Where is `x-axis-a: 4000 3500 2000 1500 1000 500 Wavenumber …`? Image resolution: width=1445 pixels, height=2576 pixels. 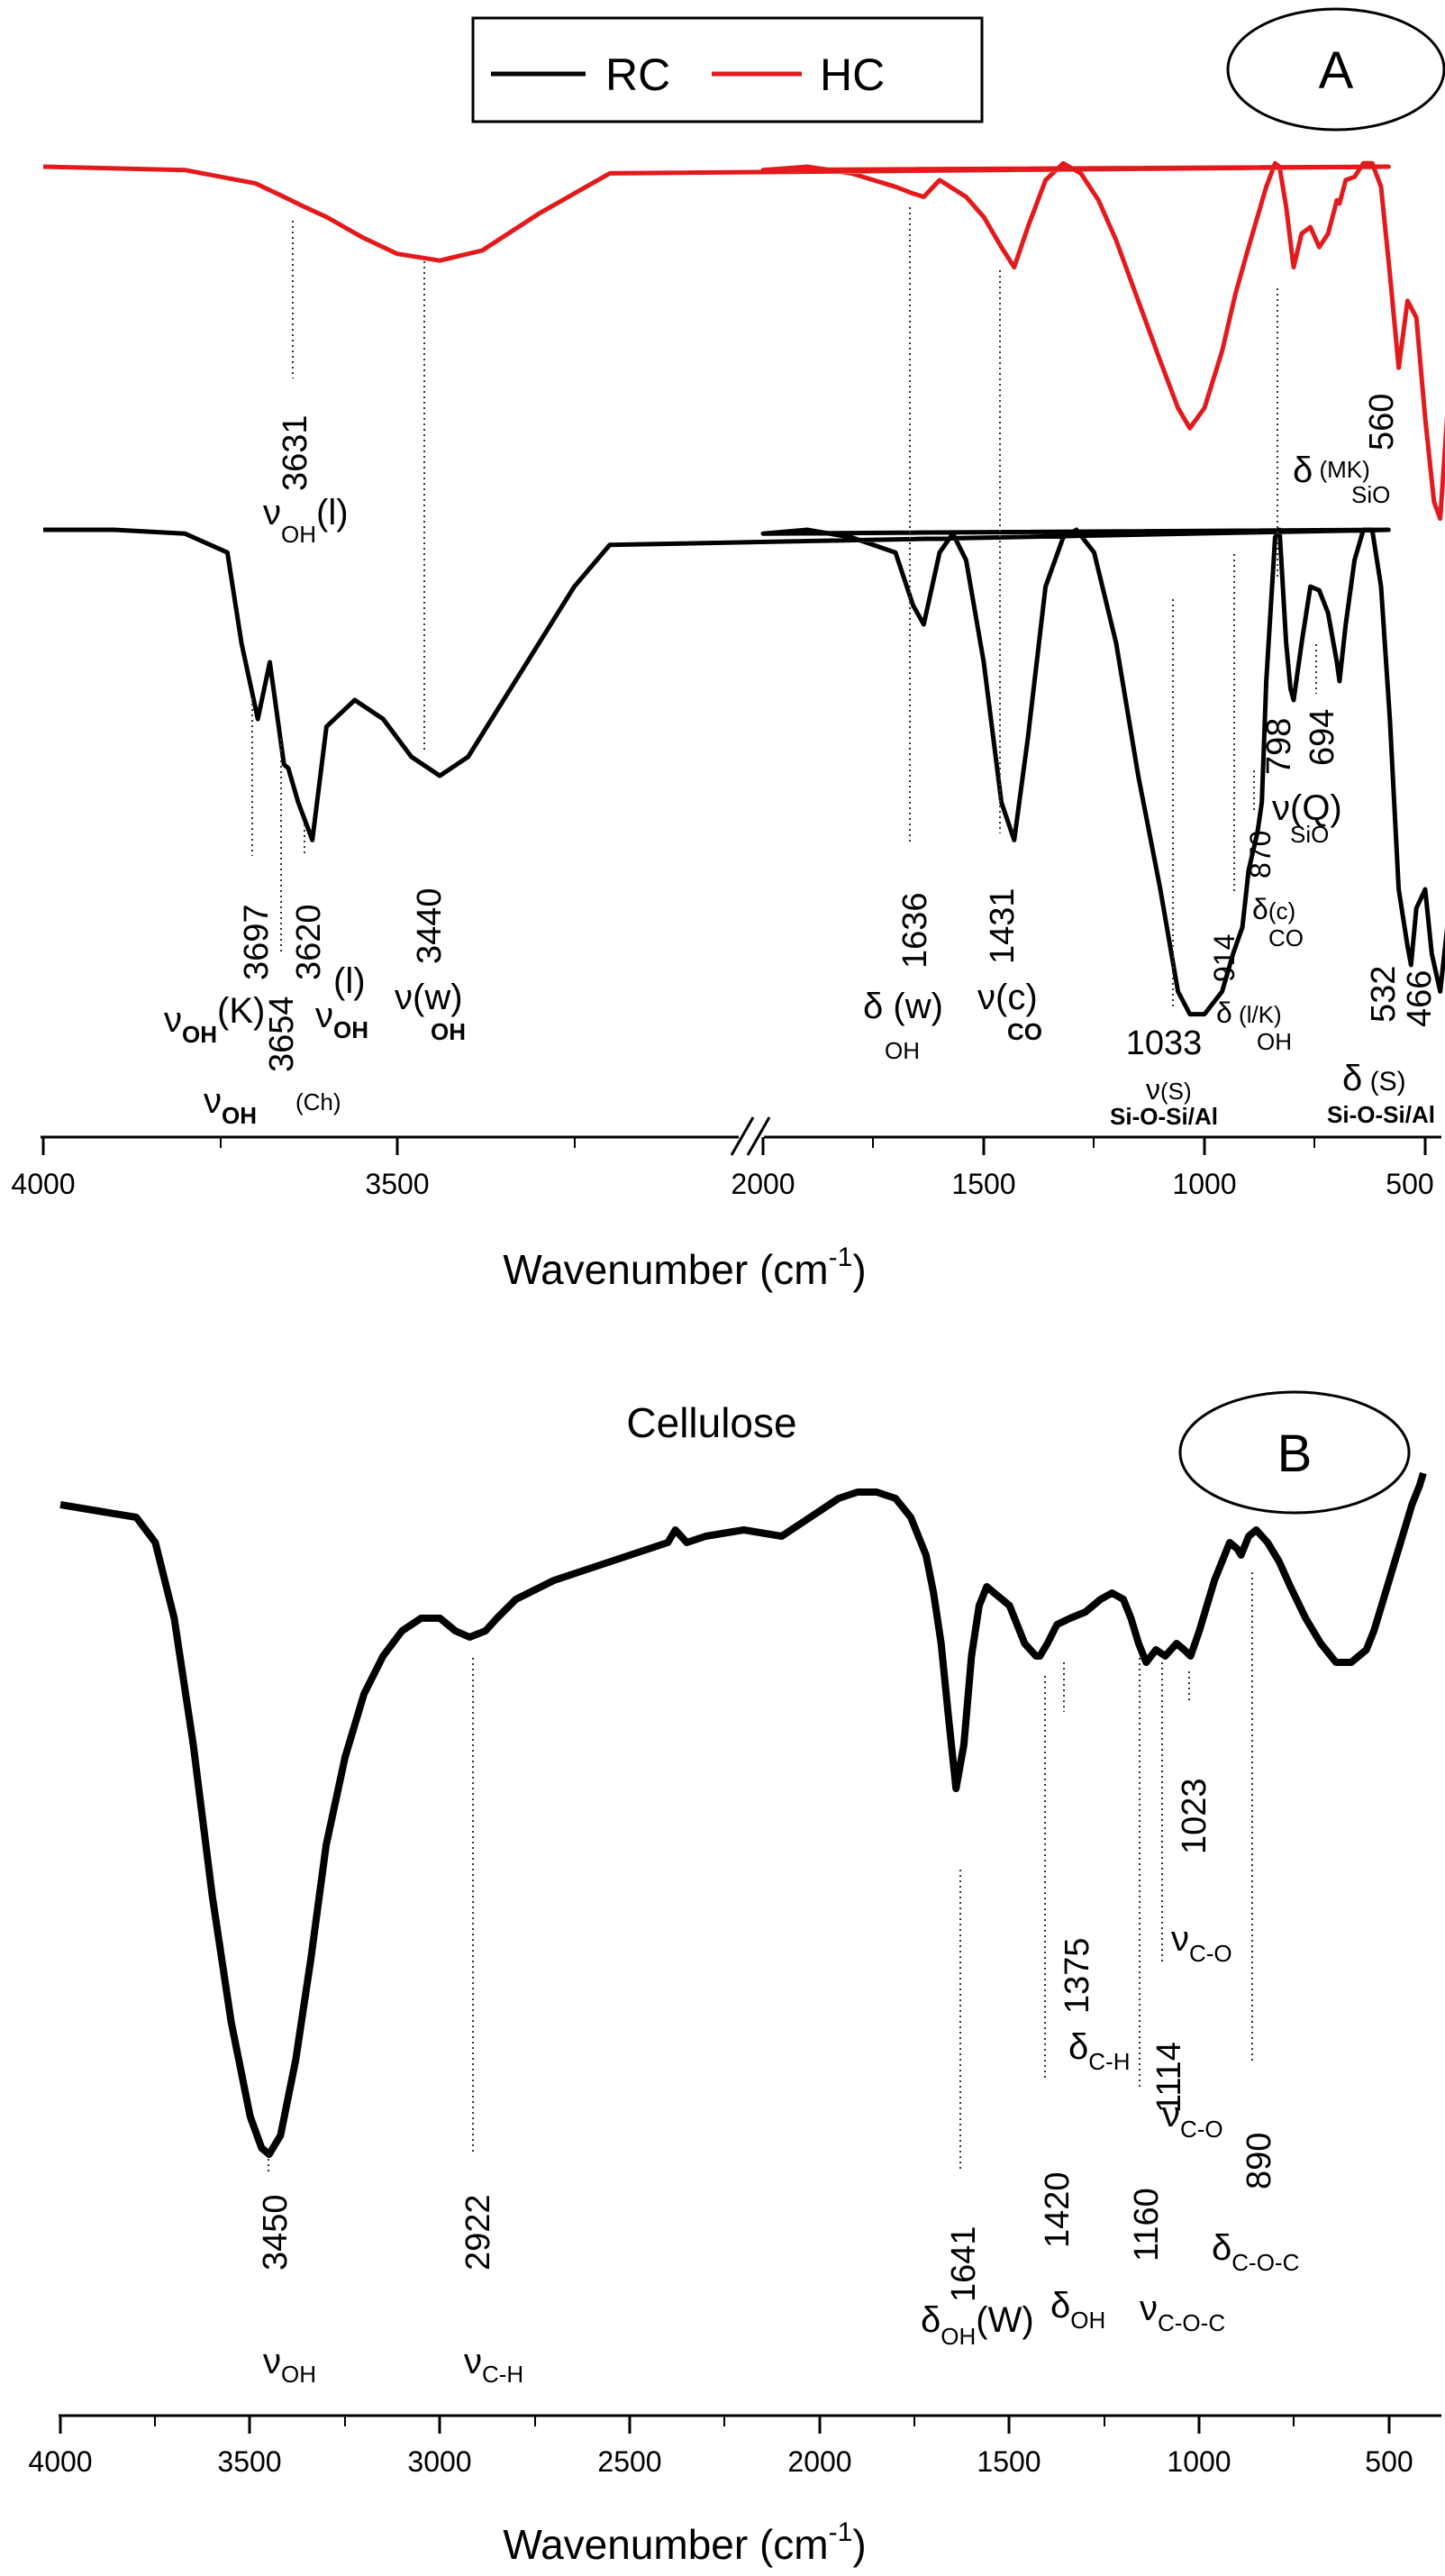 x-axis-a: 4000 3500 2000 1500 1000 500 Wavenumber … is located at coordinates (726, 1204).